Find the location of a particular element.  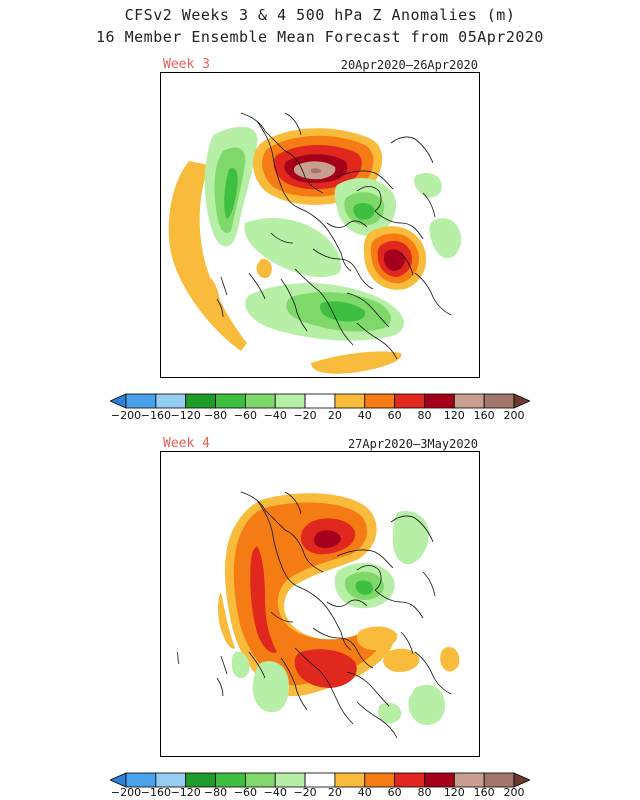

colorbar-week3-tick-label: −40 is located at coordinates (275, 415).